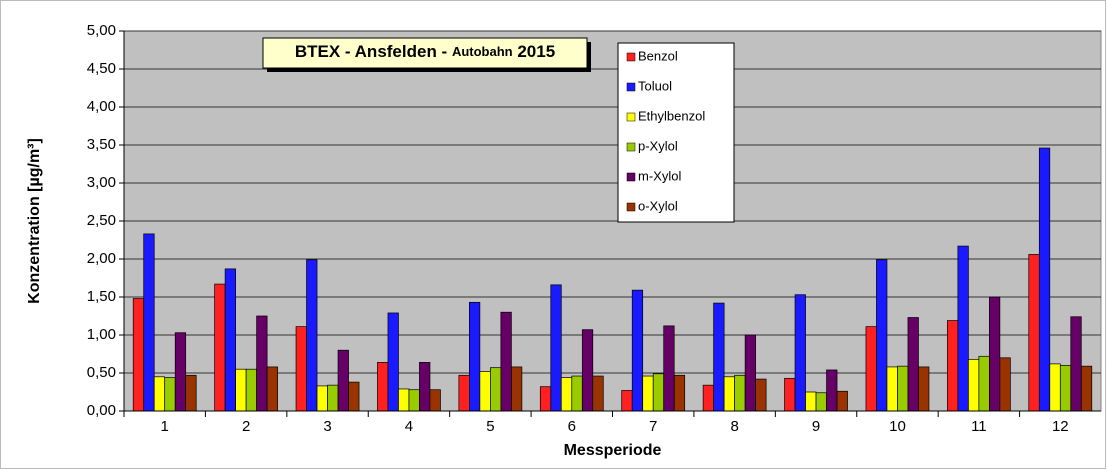 The width and height of the screenshot is (1107, 470). Describe the element at coordinates (979, 426) in the screenshot. I see `x-tick-label: 11` at that location.